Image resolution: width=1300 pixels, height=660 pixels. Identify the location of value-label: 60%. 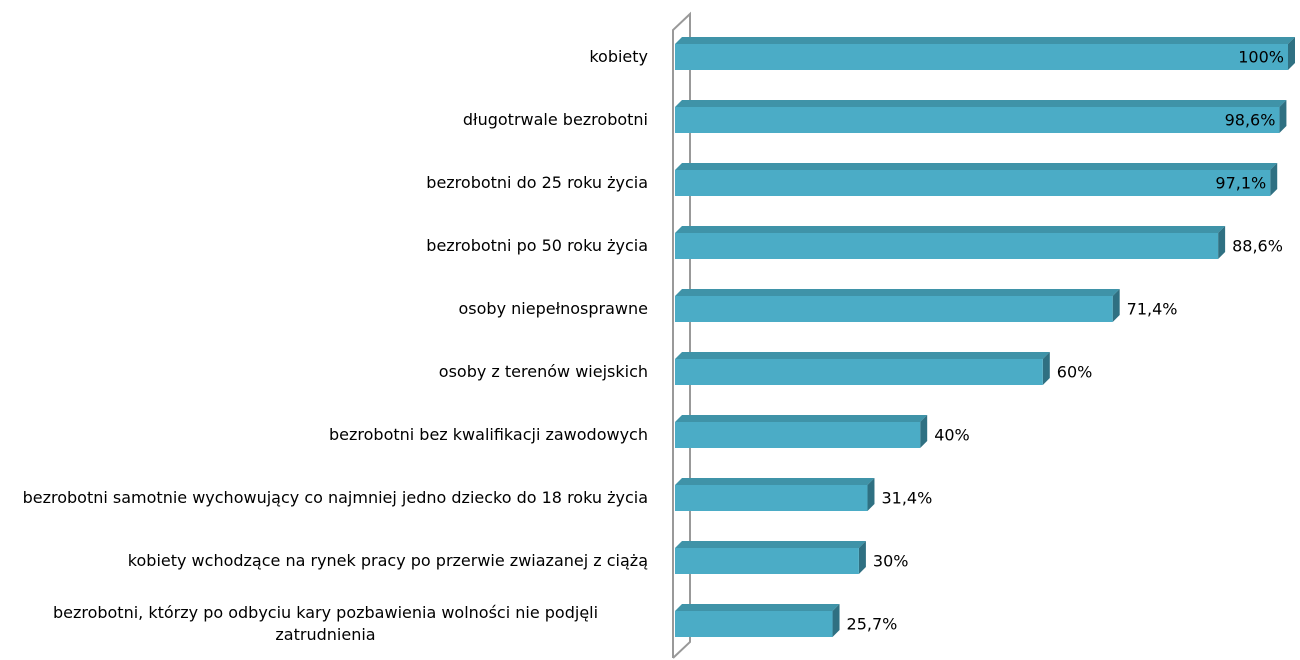
(1075, 372).